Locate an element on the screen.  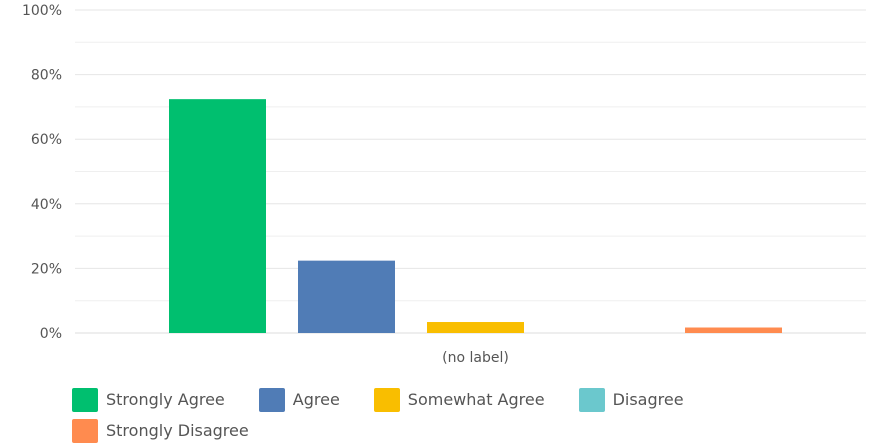
legend-item-strongly-agree: Strongly Agree is located at coordinates (148, 400).